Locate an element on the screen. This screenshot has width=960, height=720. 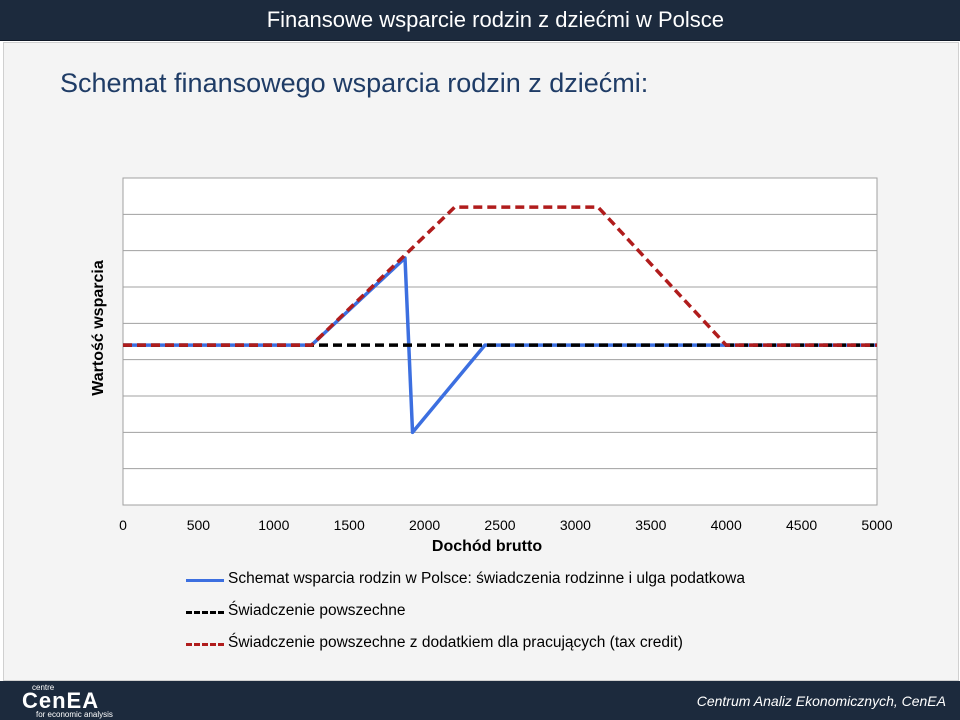
x-tick-label: 4000 is located at coordinates (726, 525).